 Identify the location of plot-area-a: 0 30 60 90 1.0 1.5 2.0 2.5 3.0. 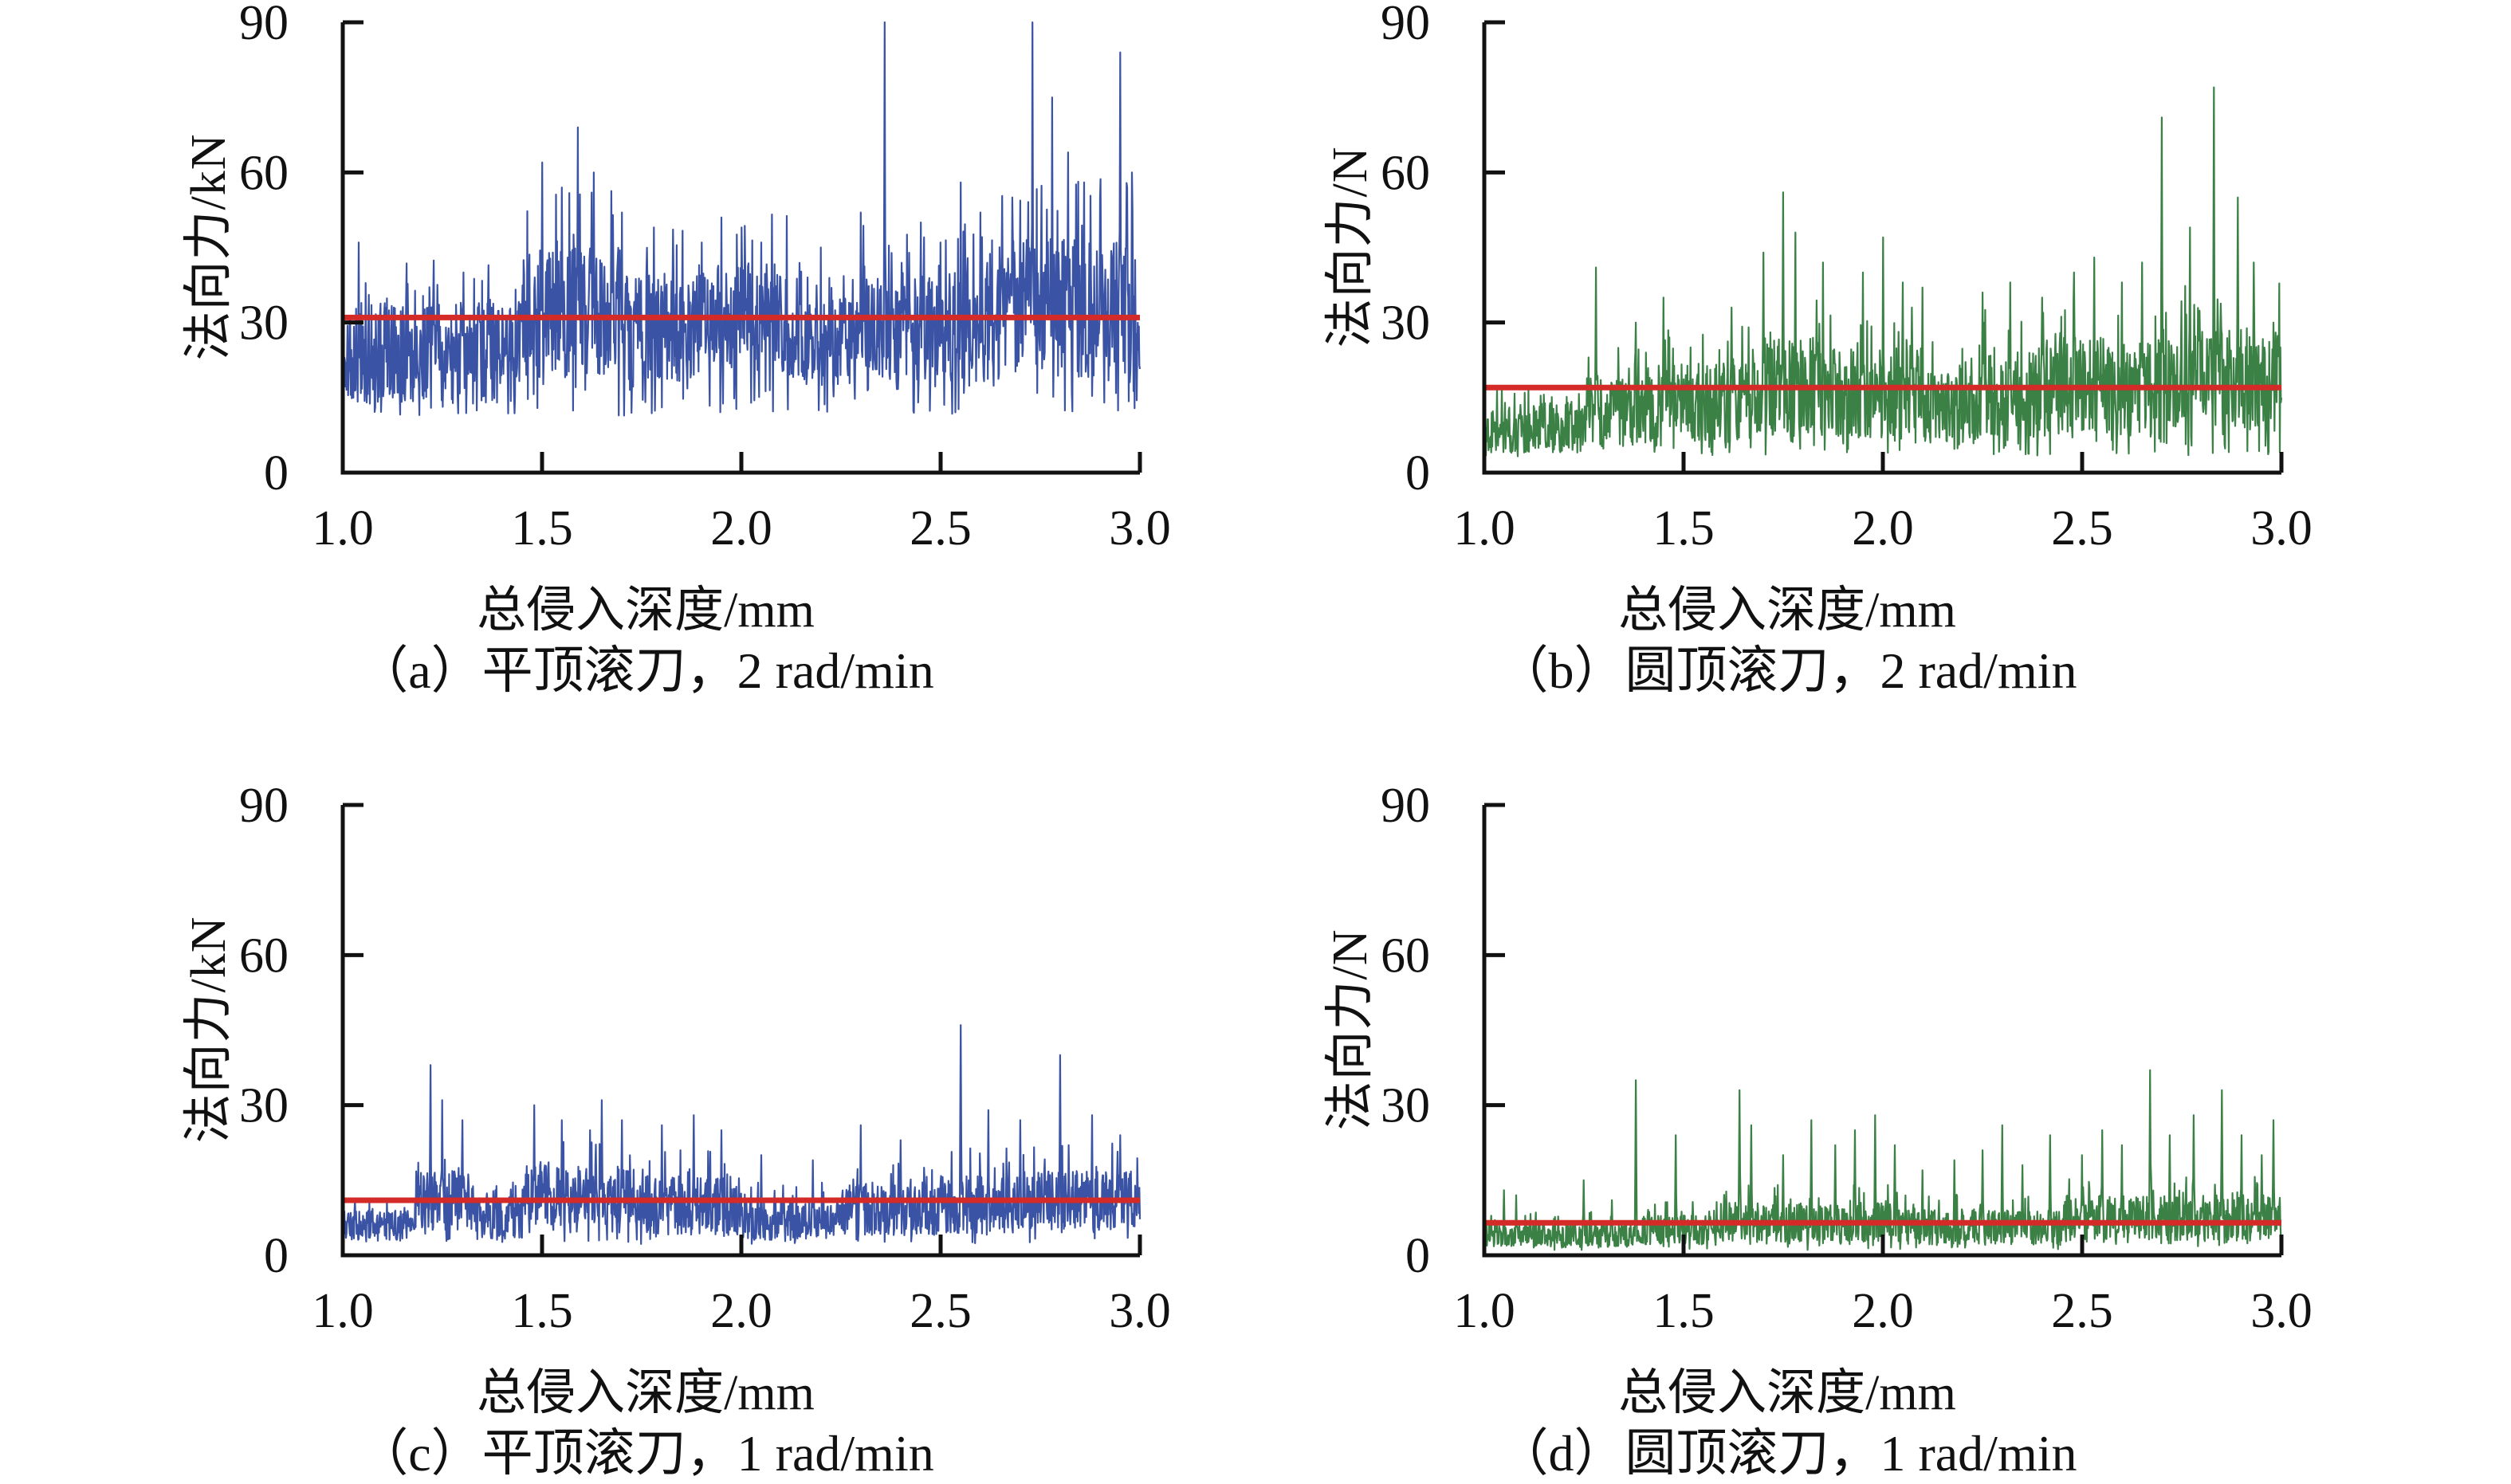
(705, 278).